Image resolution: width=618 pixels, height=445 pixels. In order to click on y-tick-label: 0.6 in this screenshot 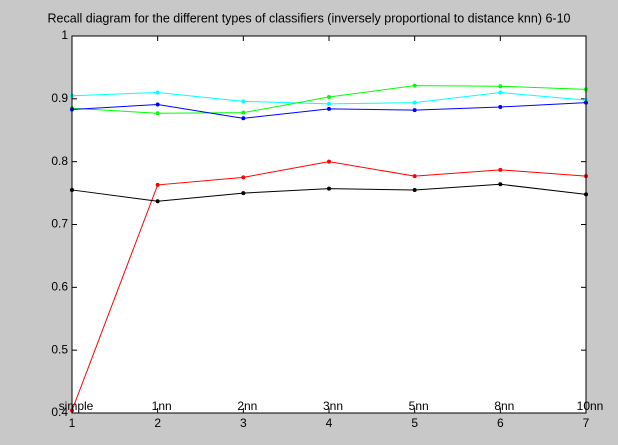, I will do `click(59, 287)`.